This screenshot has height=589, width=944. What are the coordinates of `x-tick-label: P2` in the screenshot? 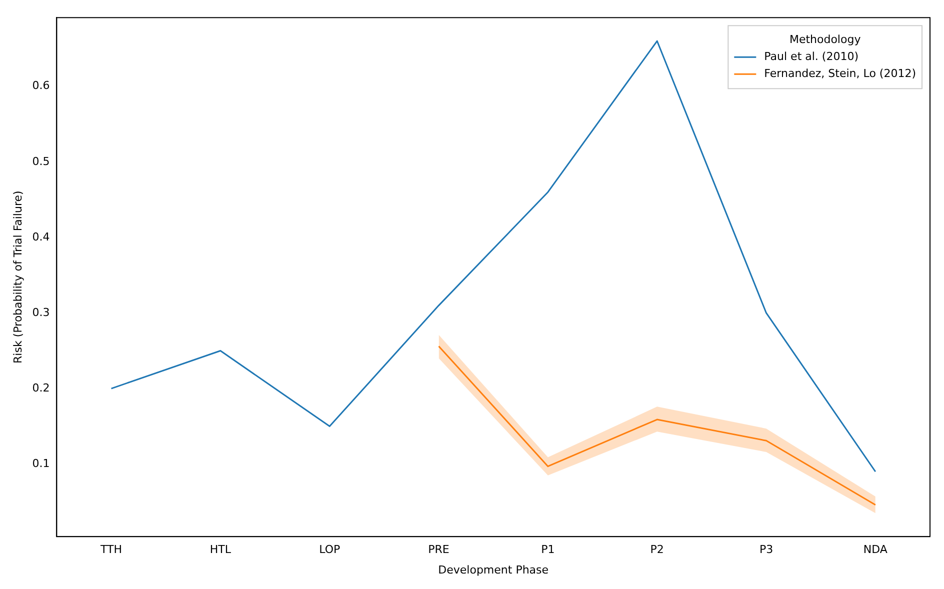 It's located at (657, 549).